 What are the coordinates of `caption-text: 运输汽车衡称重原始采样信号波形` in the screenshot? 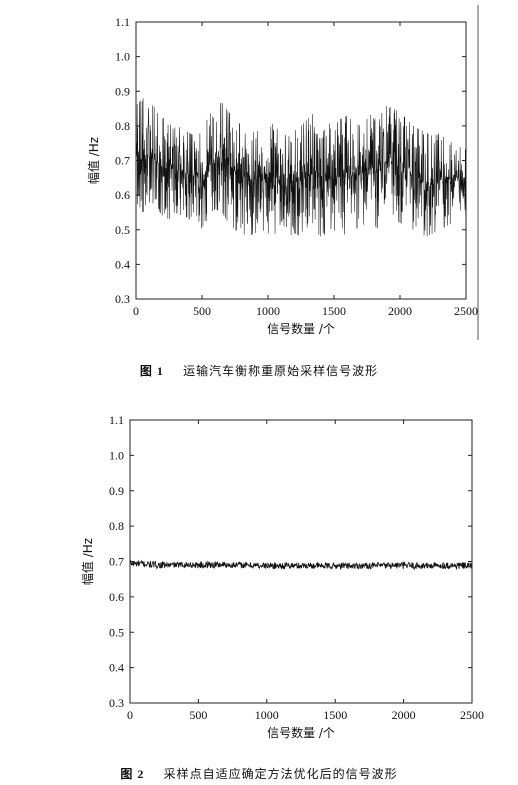 It's located at (281, 371).